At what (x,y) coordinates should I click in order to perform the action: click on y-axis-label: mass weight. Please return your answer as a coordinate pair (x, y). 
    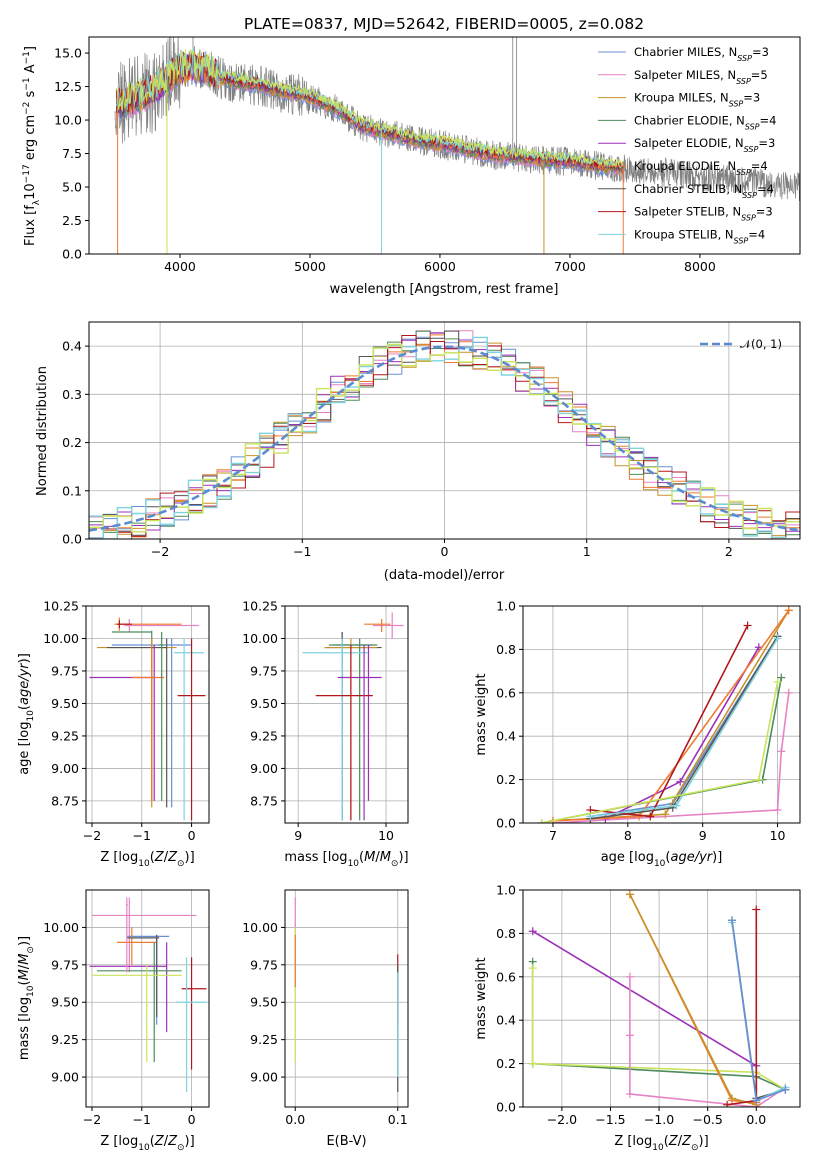
    Looking at the image, I should click on (481, 998).